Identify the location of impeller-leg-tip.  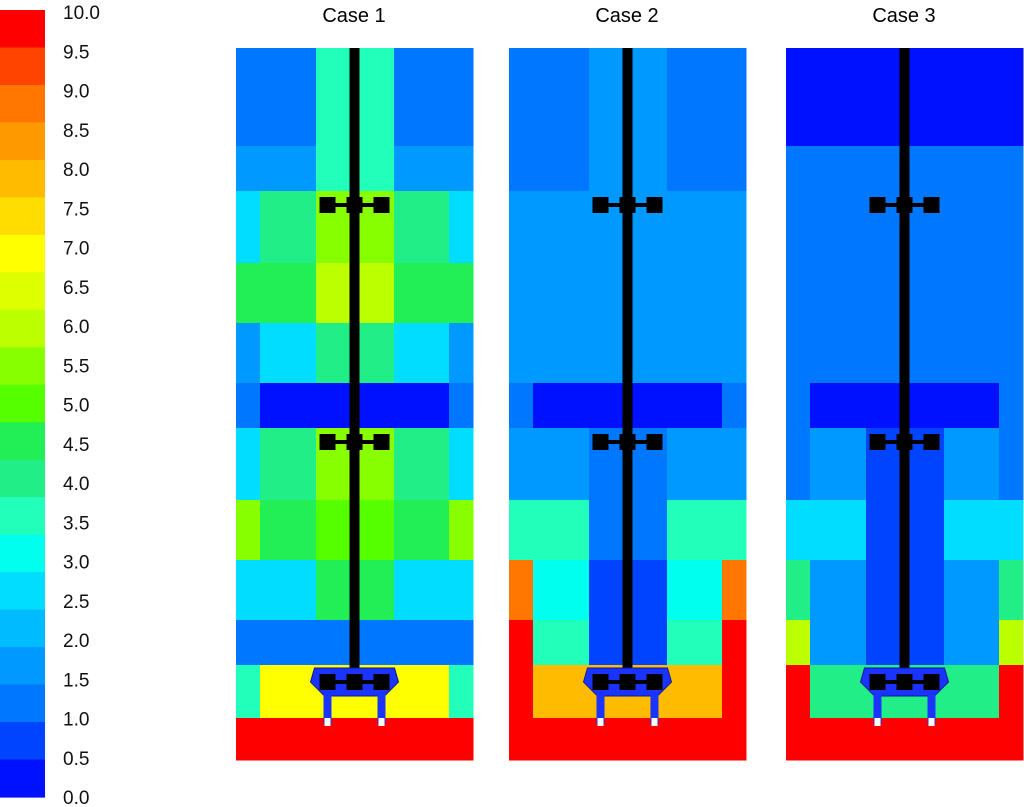
(654, 722).